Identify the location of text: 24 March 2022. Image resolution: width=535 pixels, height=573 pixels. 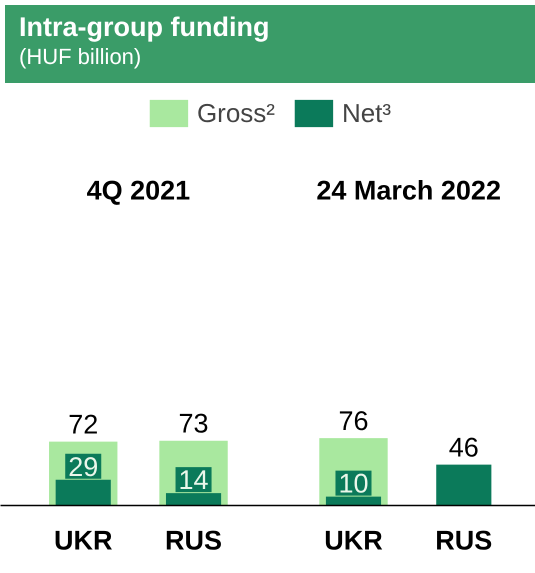
(408, 191).